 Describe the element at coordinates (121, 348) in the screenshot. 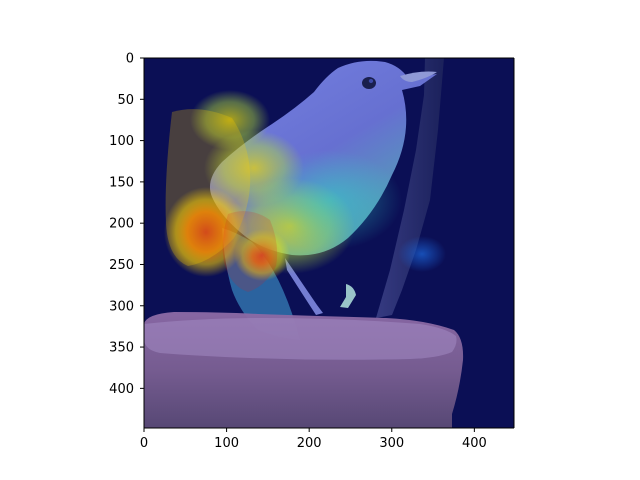

I see `y-tick-label: 350` at that location.